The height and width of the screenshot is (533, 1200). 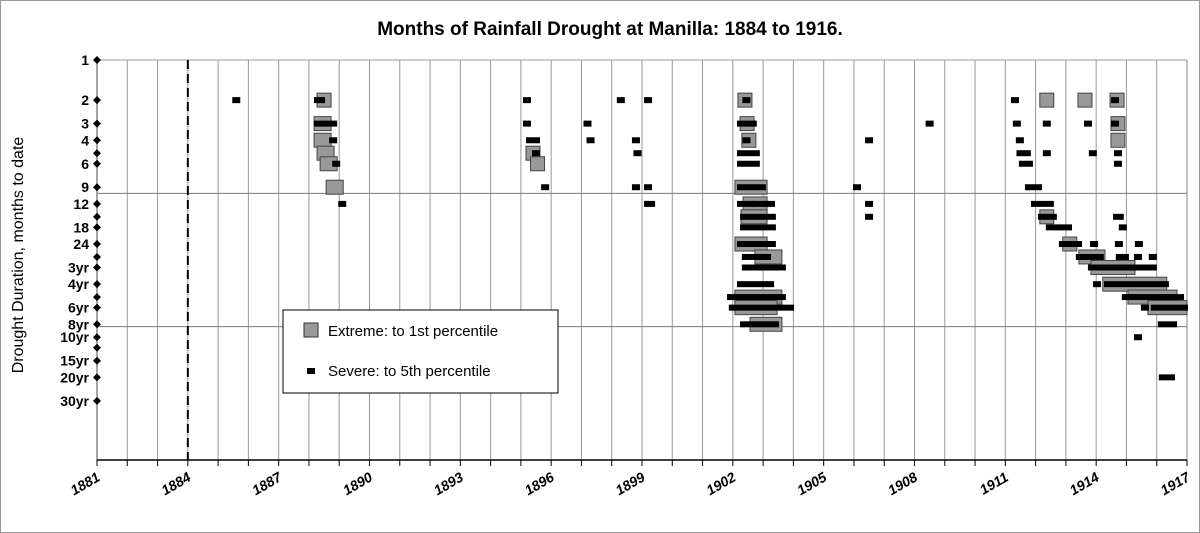 What do you see at coordinates (74, 337) in the screenshot?
I see `y-tick-label: 10yr` at bounding box center [74, 337].